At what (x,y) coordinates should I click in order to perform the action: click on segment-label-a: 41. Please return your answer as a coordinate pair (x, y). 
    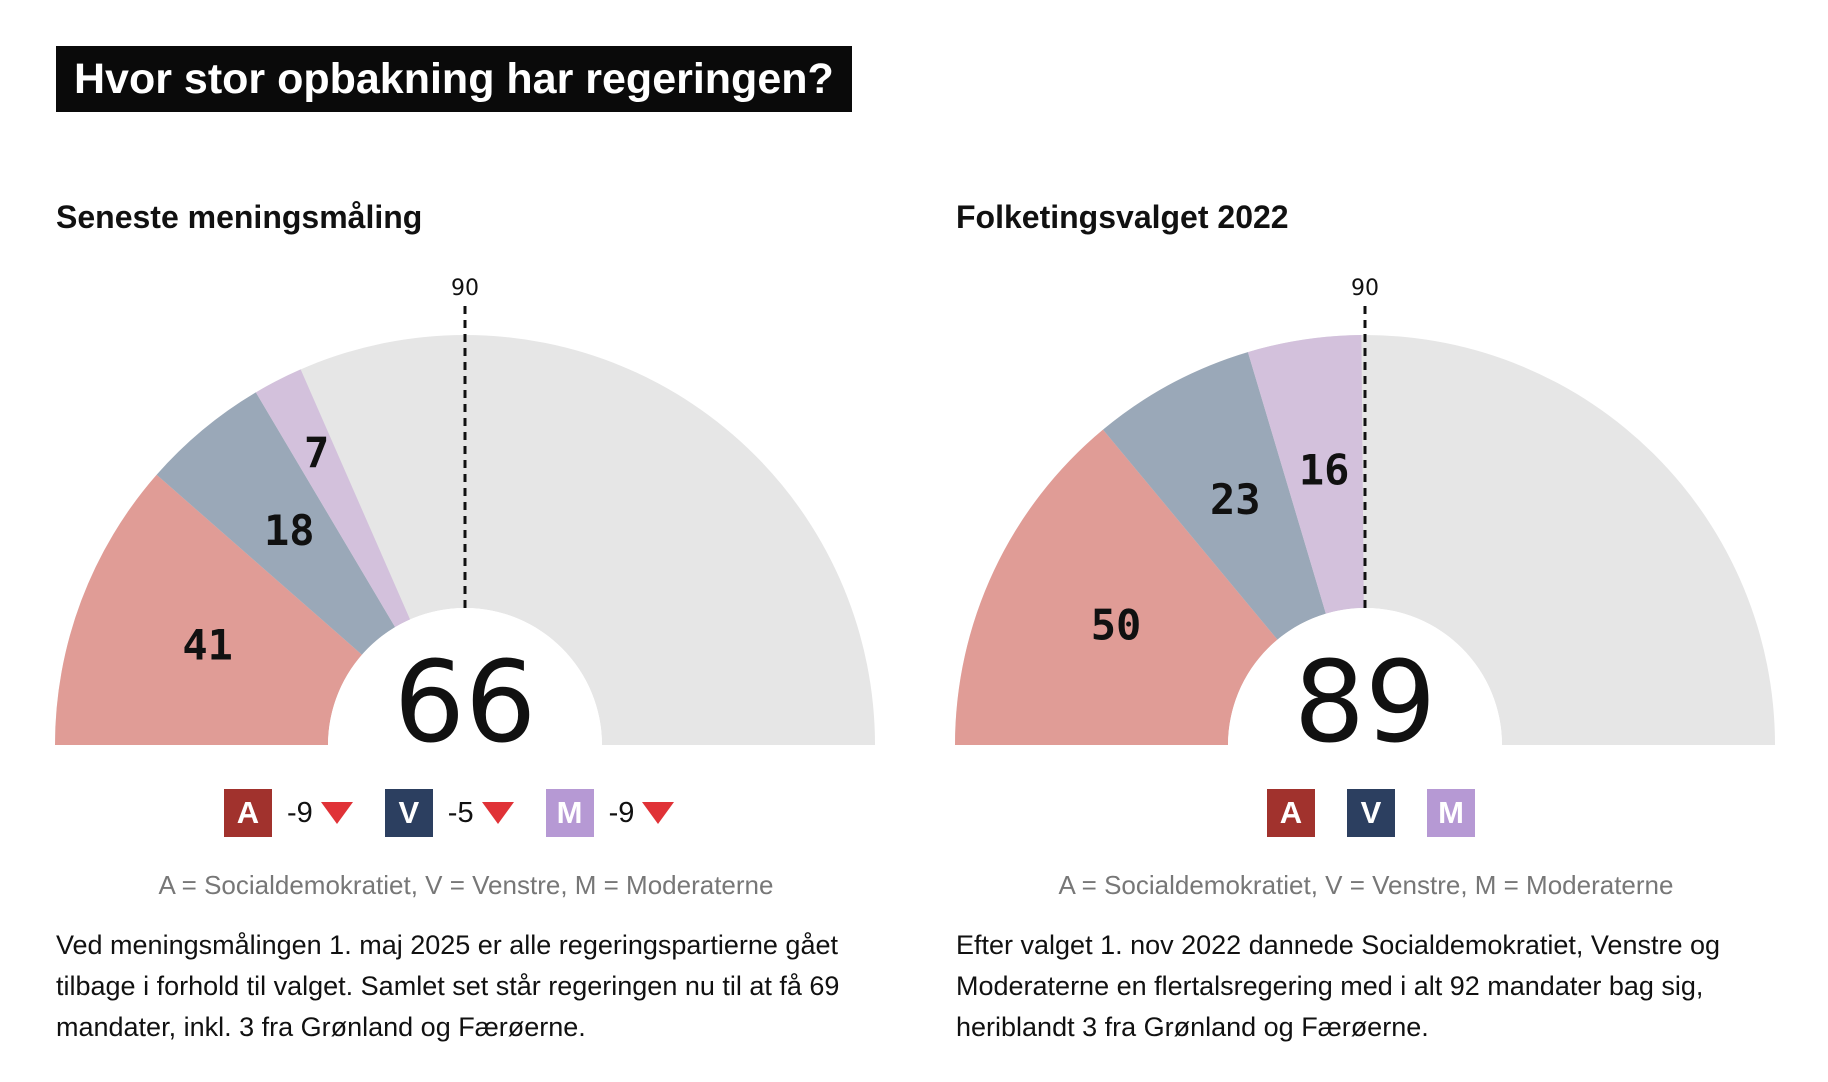
    Looking at the image, I should click on (207, 645).